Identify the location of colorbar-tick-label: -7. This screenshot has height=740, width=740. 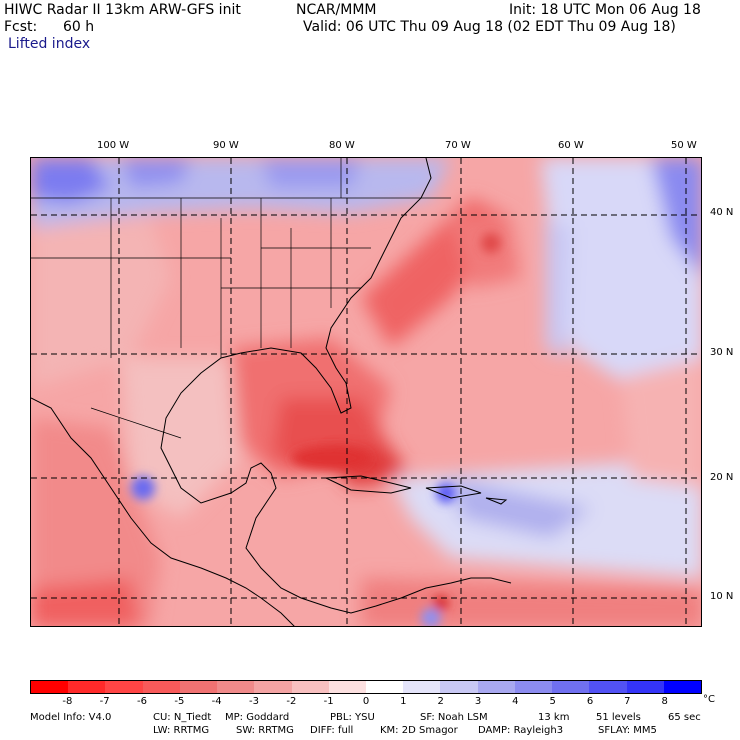
(104, 701).